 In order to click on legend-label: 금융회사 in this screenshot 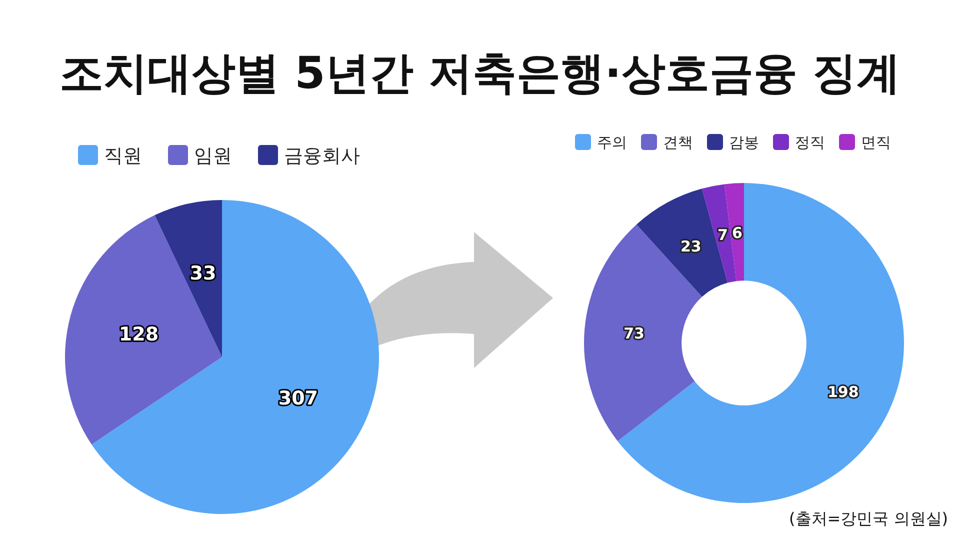, I will do `click(322, 155)`.